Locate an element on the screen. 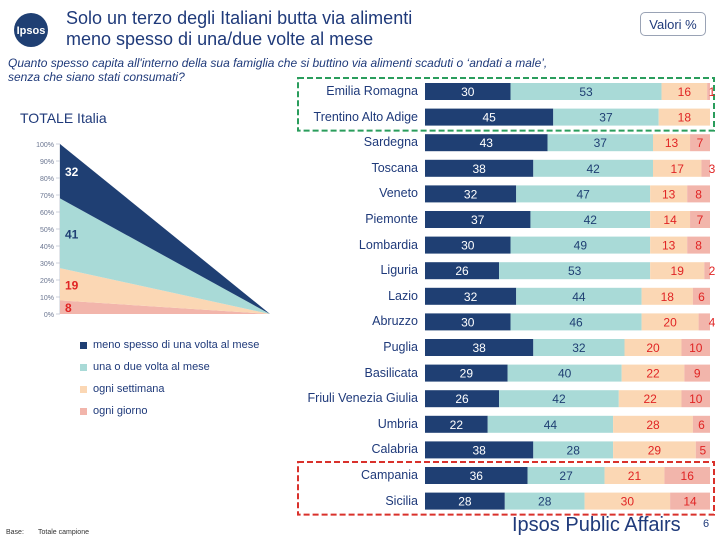  legend-item-monthly: una o due volta al mese is located at coordinates (169, 367).